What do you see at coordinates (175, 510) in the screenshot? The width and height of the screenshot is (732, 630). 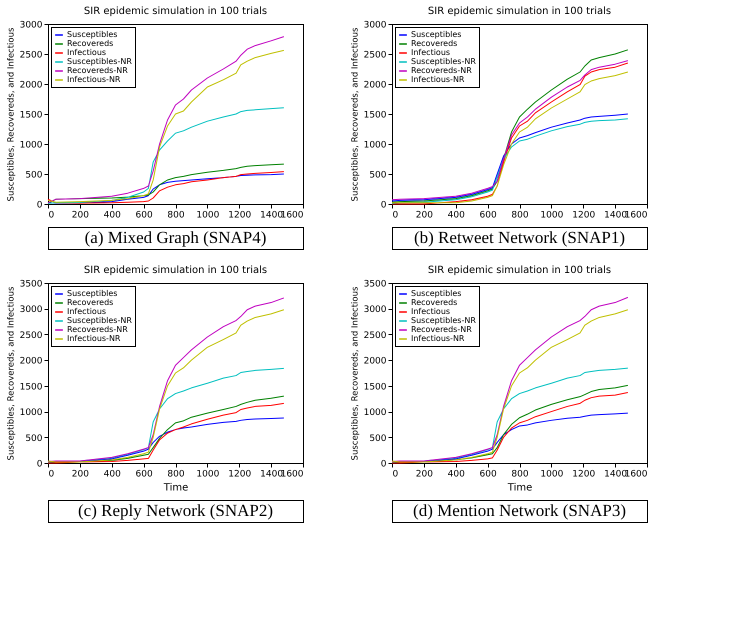 I see `text: (c) Reply Network (SNAP2)` at bounding box center [175, 510].